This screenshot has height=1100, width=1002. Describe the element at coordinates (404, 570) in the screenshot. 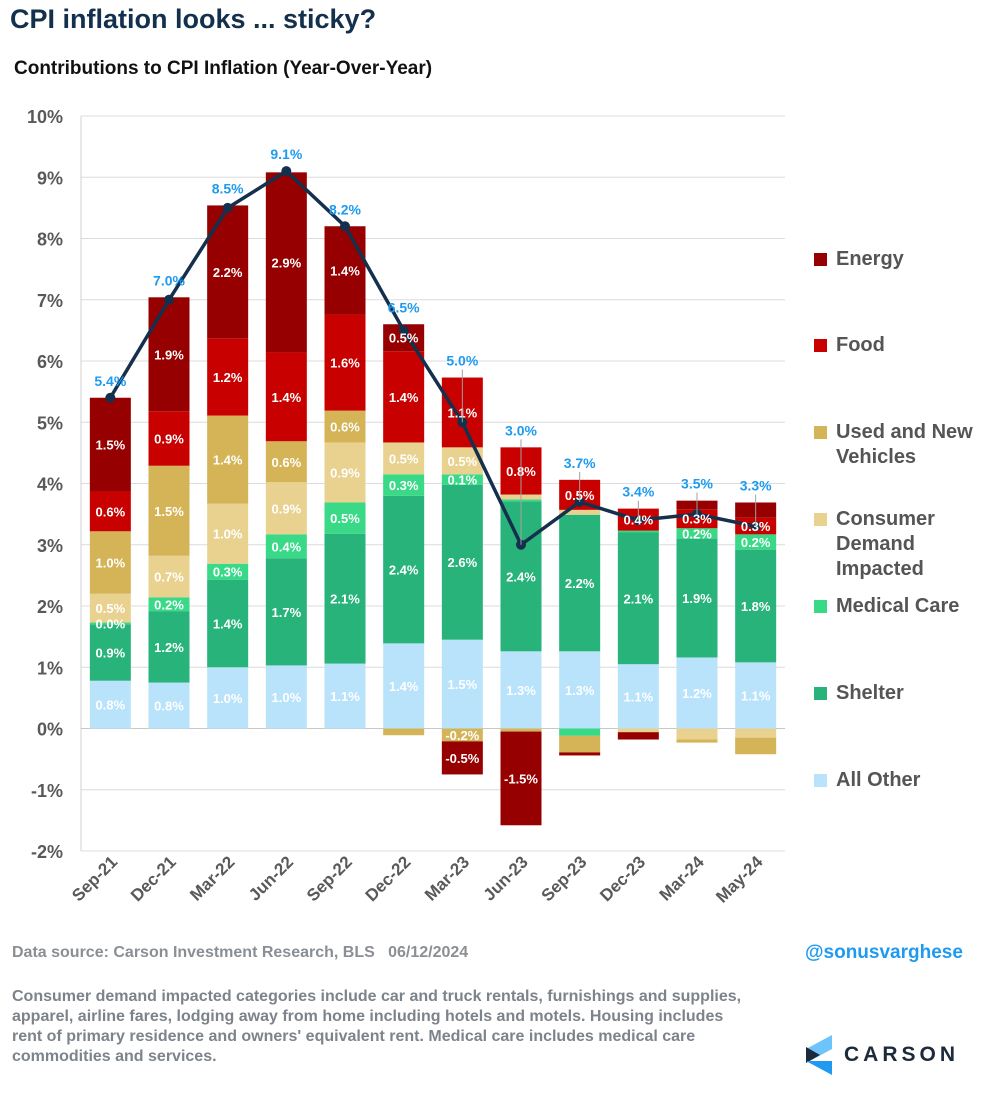

I see `segment-value-label: 2.4%` at that location.